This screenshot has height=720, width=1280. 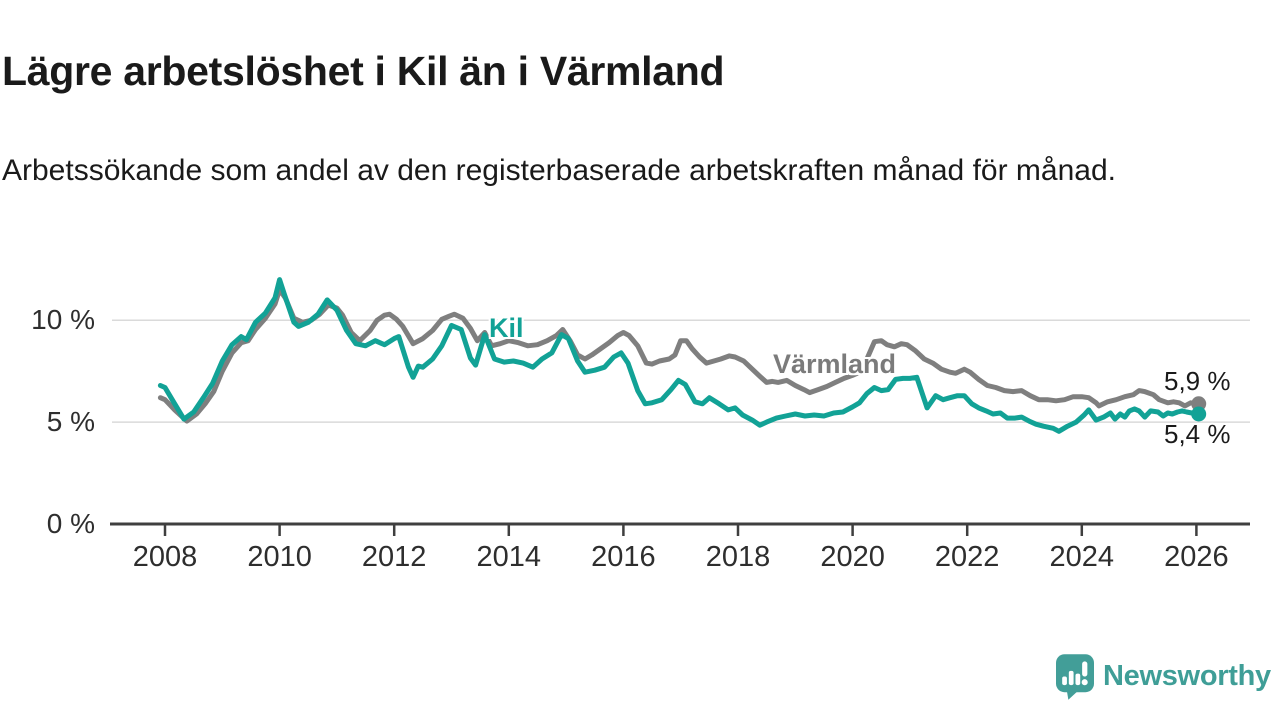 I want to click on gridlines, so click(x=681, y=371).